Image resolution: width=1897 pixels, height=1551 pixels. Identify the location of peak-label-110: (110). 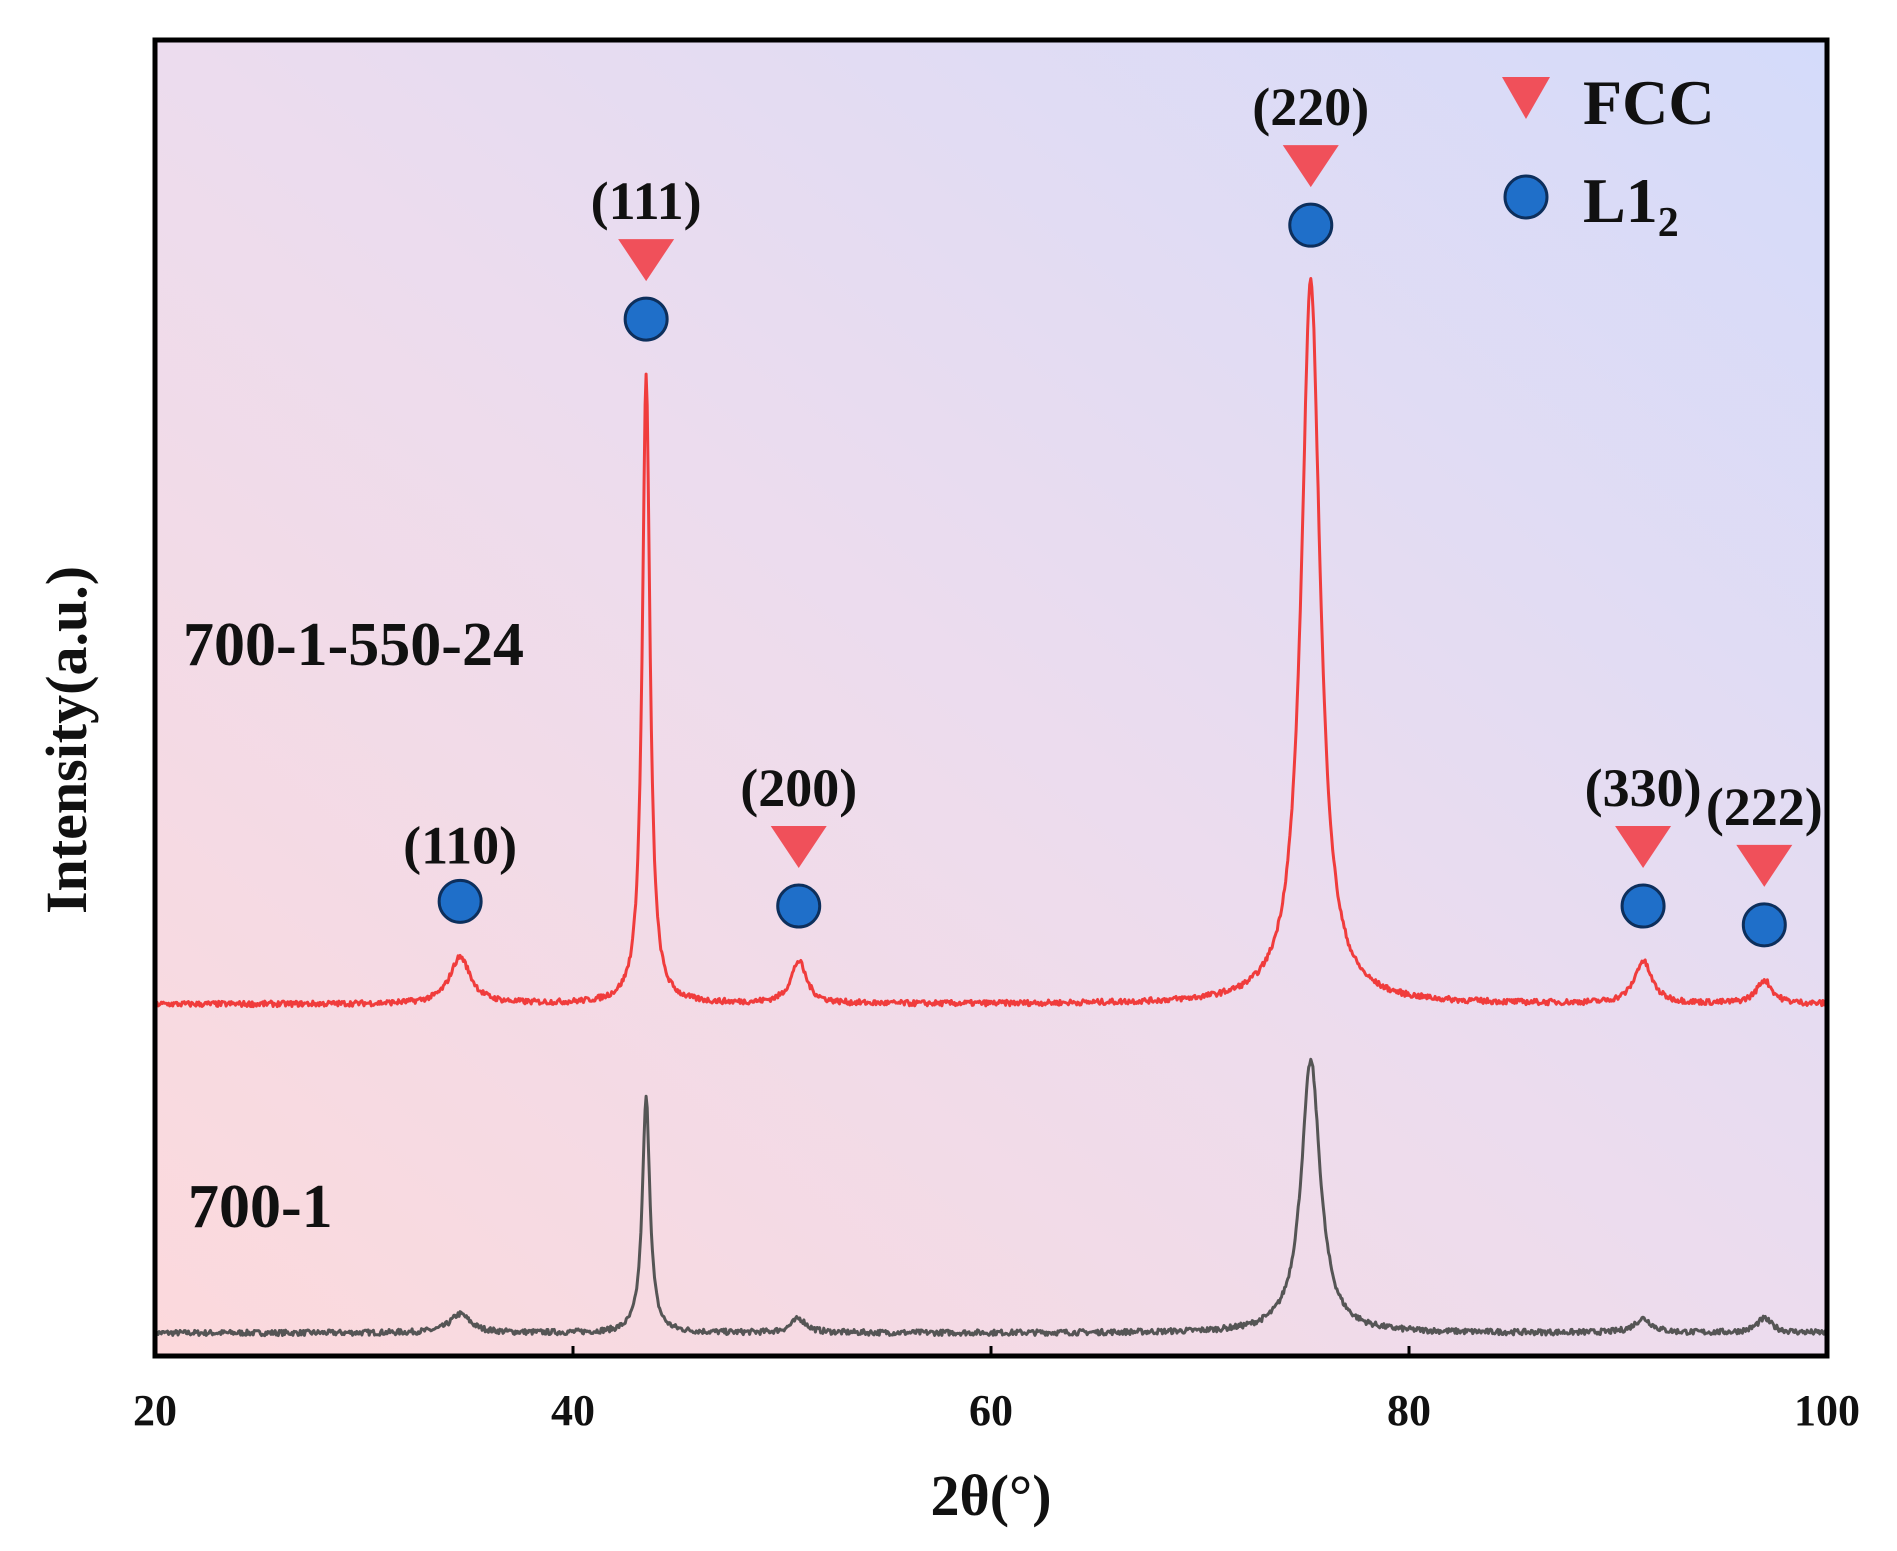
(460, 845).